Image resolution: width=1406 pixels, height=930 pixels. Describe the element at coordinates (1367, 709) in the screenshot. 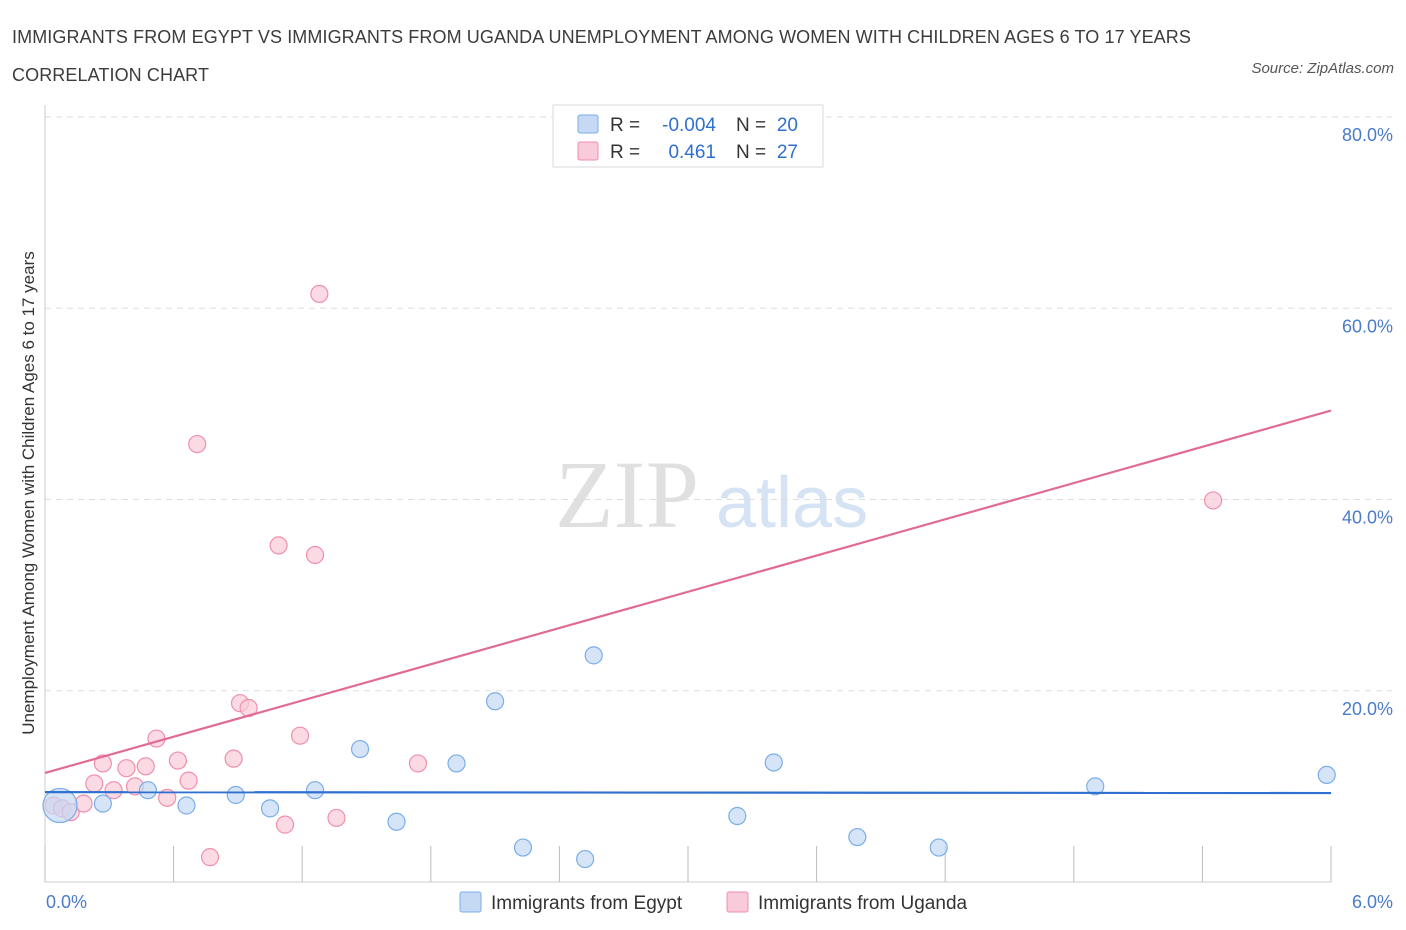

I see `y-tick-label: 20.0%` at that location.